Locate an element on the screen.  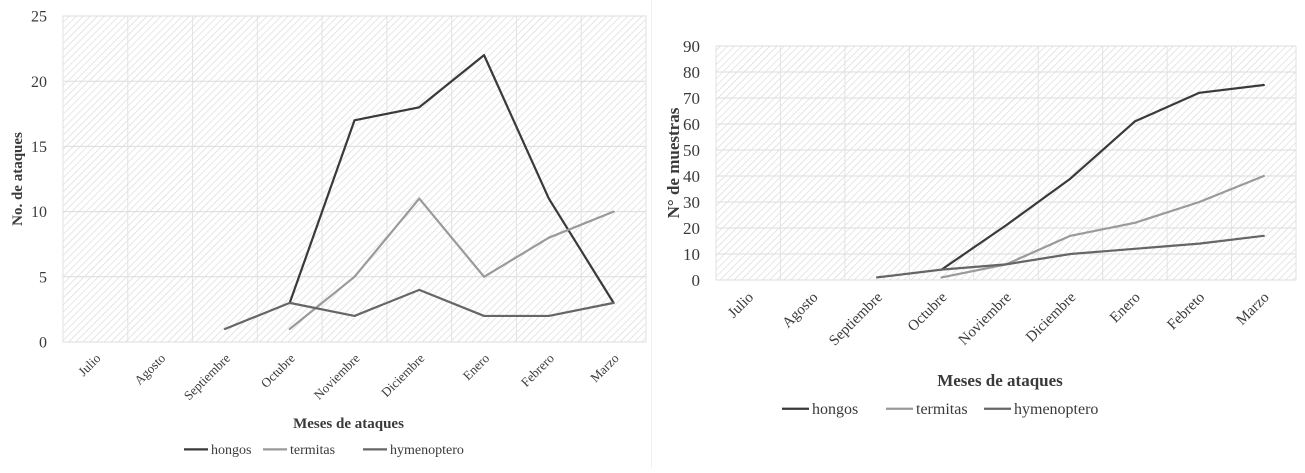
y-tick-label: 5 is located at coordinates (43, 277).